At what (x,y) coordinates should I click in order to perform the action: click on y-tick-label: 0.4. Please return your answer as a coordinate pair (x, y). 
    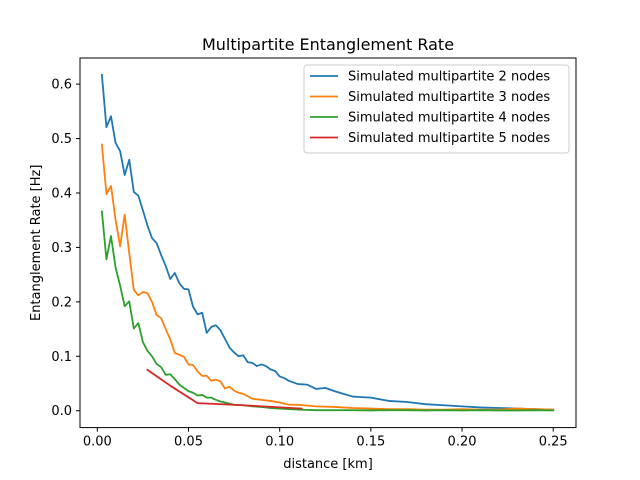
    Looking at the image, I should click on (61, 193).